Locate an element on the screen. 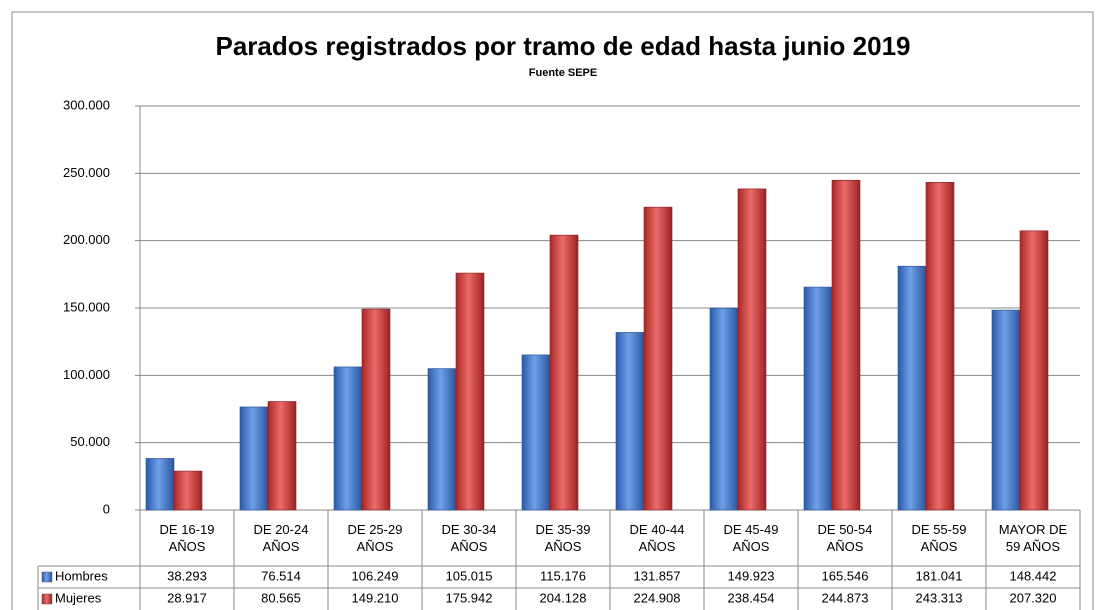  table-value: 149.210 is located at coordinates (375, 597).